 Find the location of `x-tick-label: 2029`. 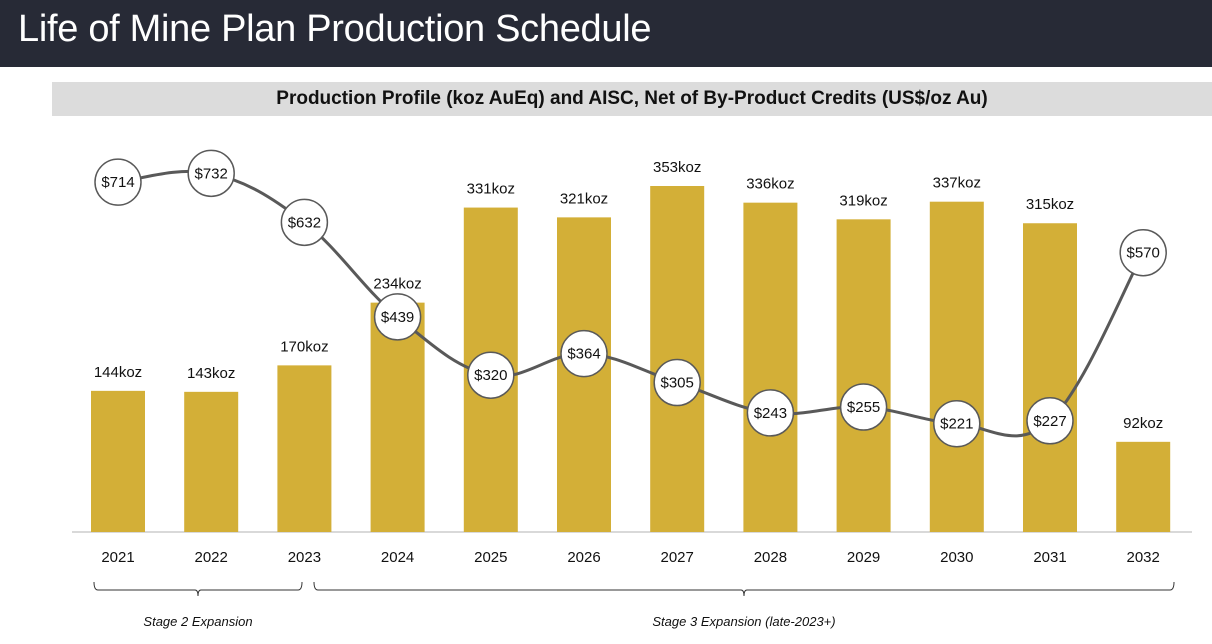

x-tick-label: 2029 is located at coordinates (863, 557).